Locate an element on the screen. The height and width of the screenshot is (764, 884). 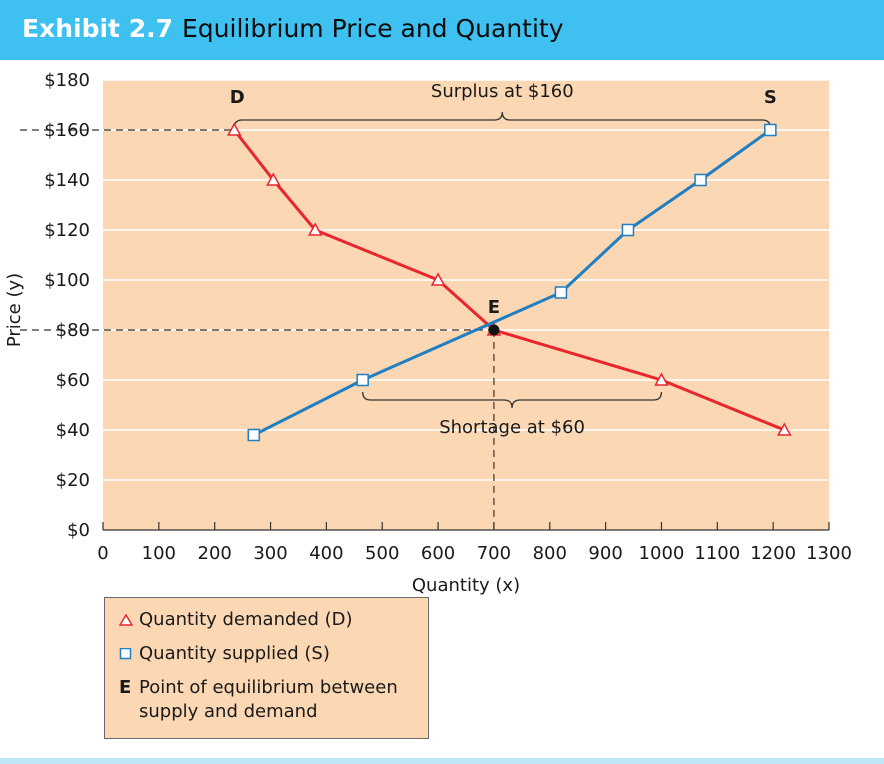
surplus-label: Surplus at $160 is located at coordinates (502, 91).